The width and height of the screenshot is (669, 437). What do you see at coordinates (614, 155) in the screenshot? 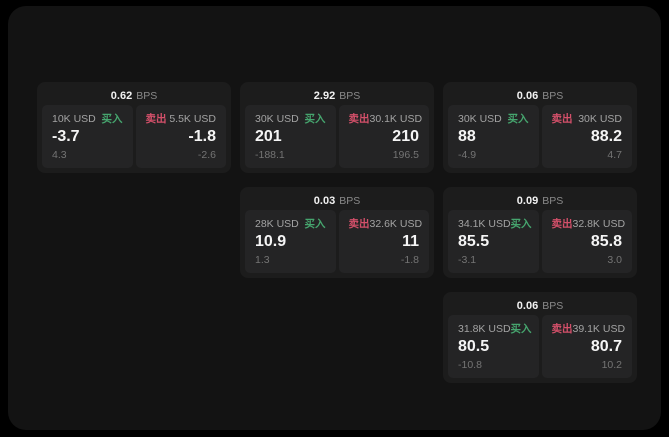
I see `sell-delta: 4.7` at bounding box center [614, 155].